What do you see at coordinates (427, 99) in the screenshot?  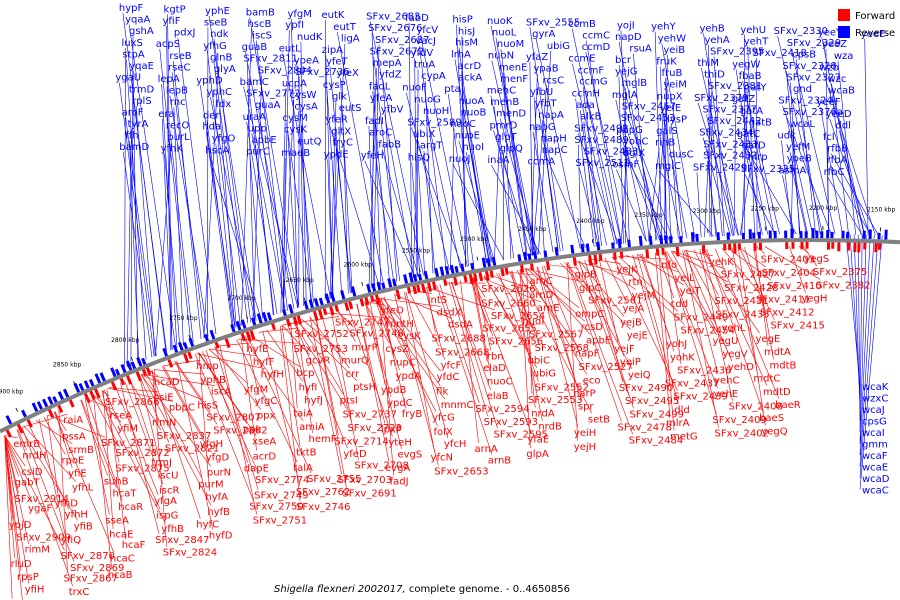 I see `reverse-gene-label: nuoG` at bounding box center [427, 99].